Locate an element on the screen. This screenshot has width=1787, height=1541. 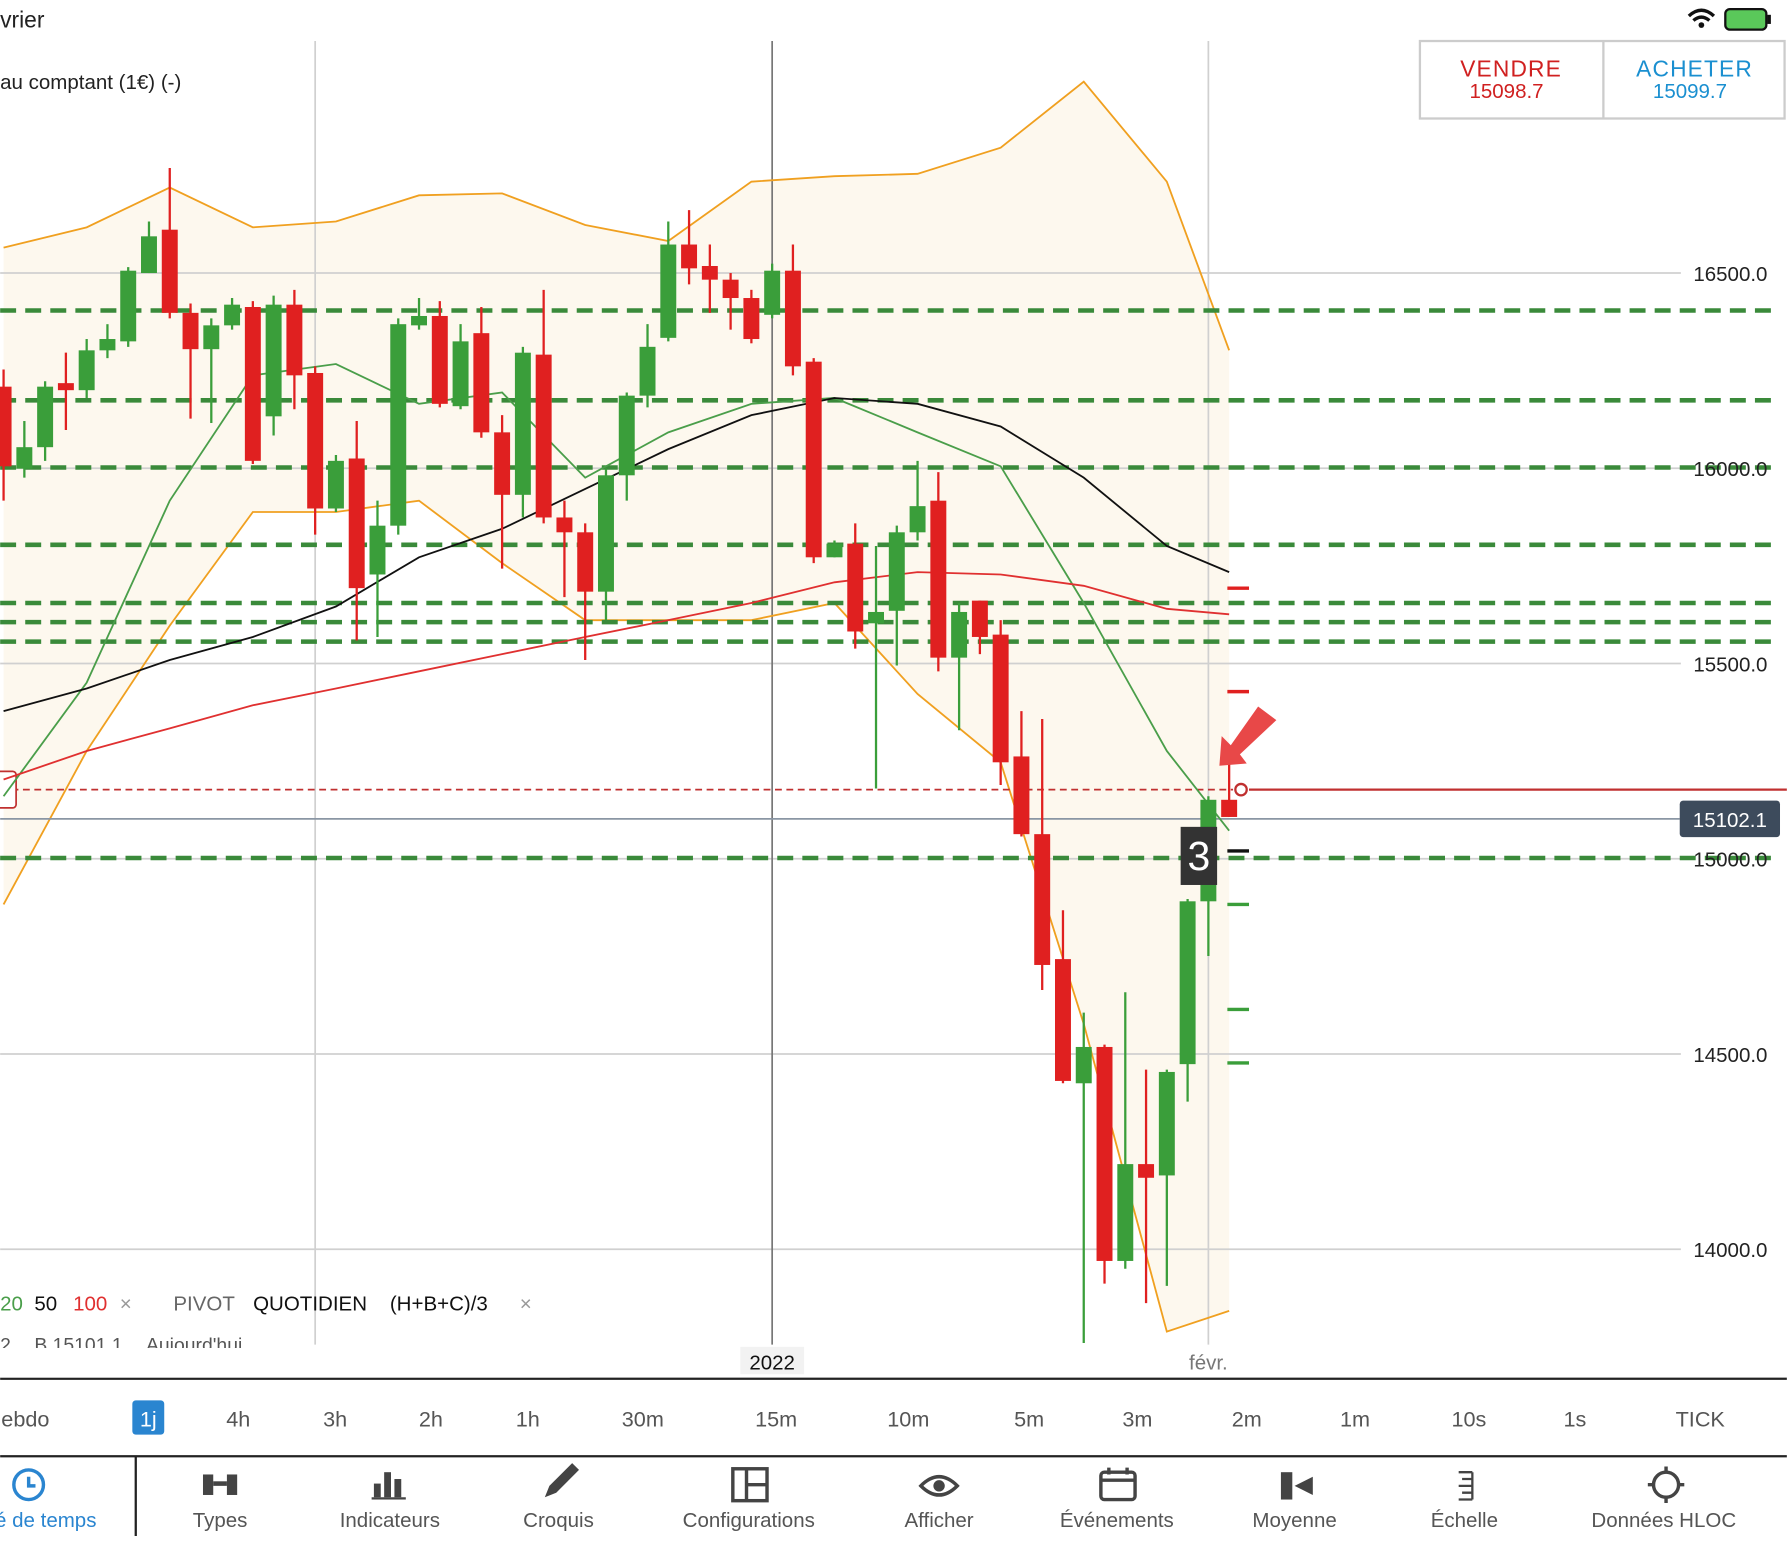
toolbar-button: Moyenne is located at coordinates (1294, 1520).